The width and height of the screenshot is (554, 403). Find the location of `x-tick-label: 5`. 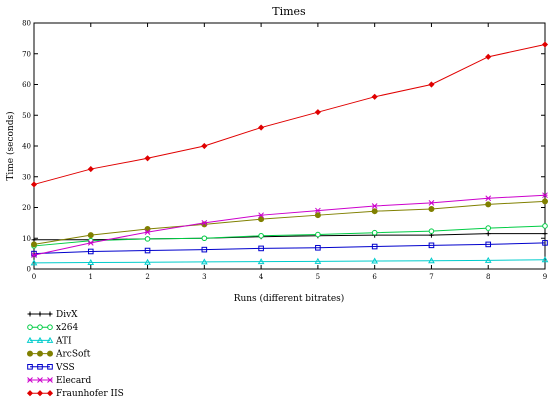

x-tick-label: 5 is located at coordinates (318, 277).